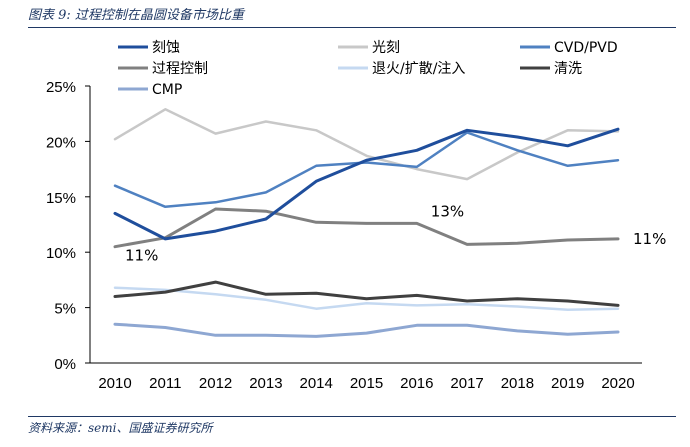 The height and width of the screenshot is (447, 690). I want to click on x-tick-label: 2013, so click(265, 383).